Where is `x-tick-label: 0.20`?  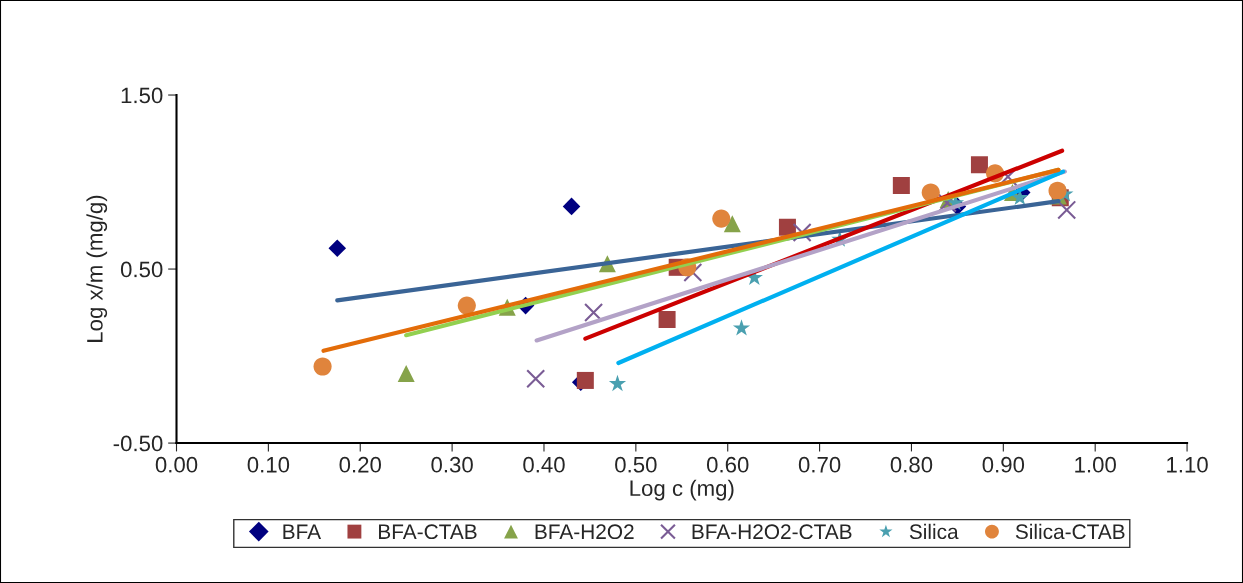
x-tick-label: 0.20 is located at coordinates (360, 464).